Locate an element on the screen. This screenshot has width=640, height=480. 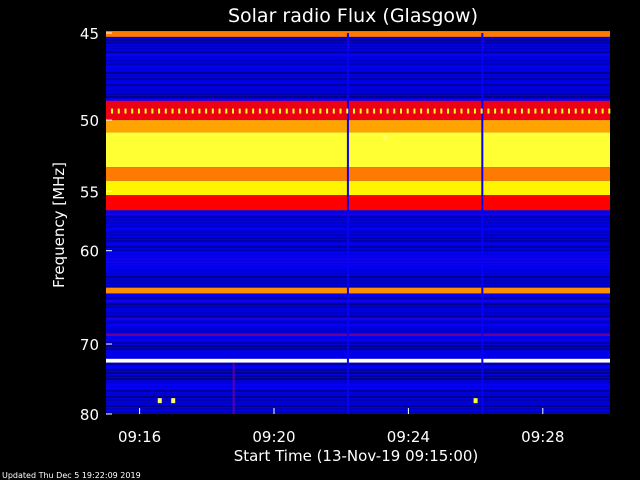
y-tick-label: 50 is located at coordinates (89, 121).